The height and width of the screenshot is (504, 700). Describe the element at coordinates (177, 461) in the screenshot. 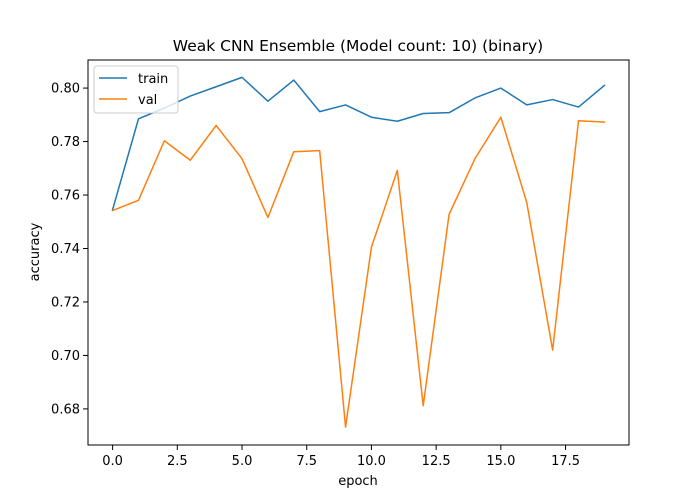

I see `x-tick-label: 2.5` at that location.